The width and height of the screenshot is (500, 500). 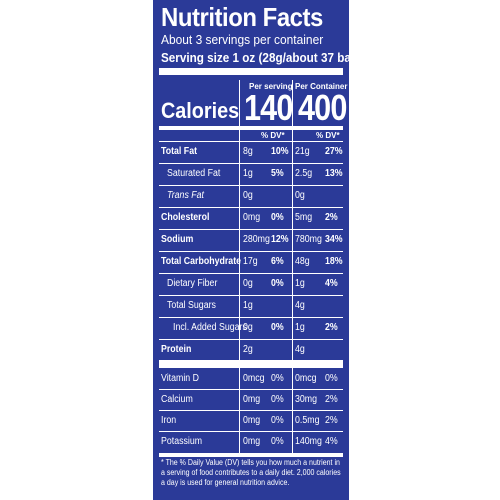 I want to click on column-divider-serving, so click(x=239, y=266).